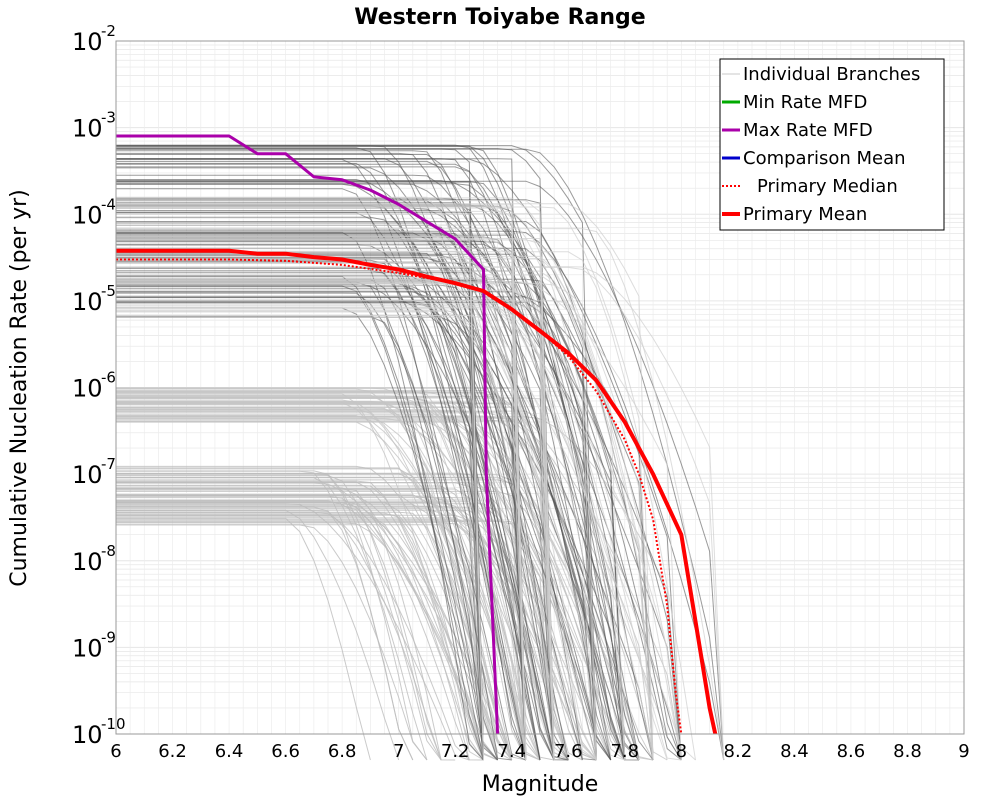  Describe the element at coordinates (108, 31) in the screenshot. I see `y-tick-exponent: -2` at that location.